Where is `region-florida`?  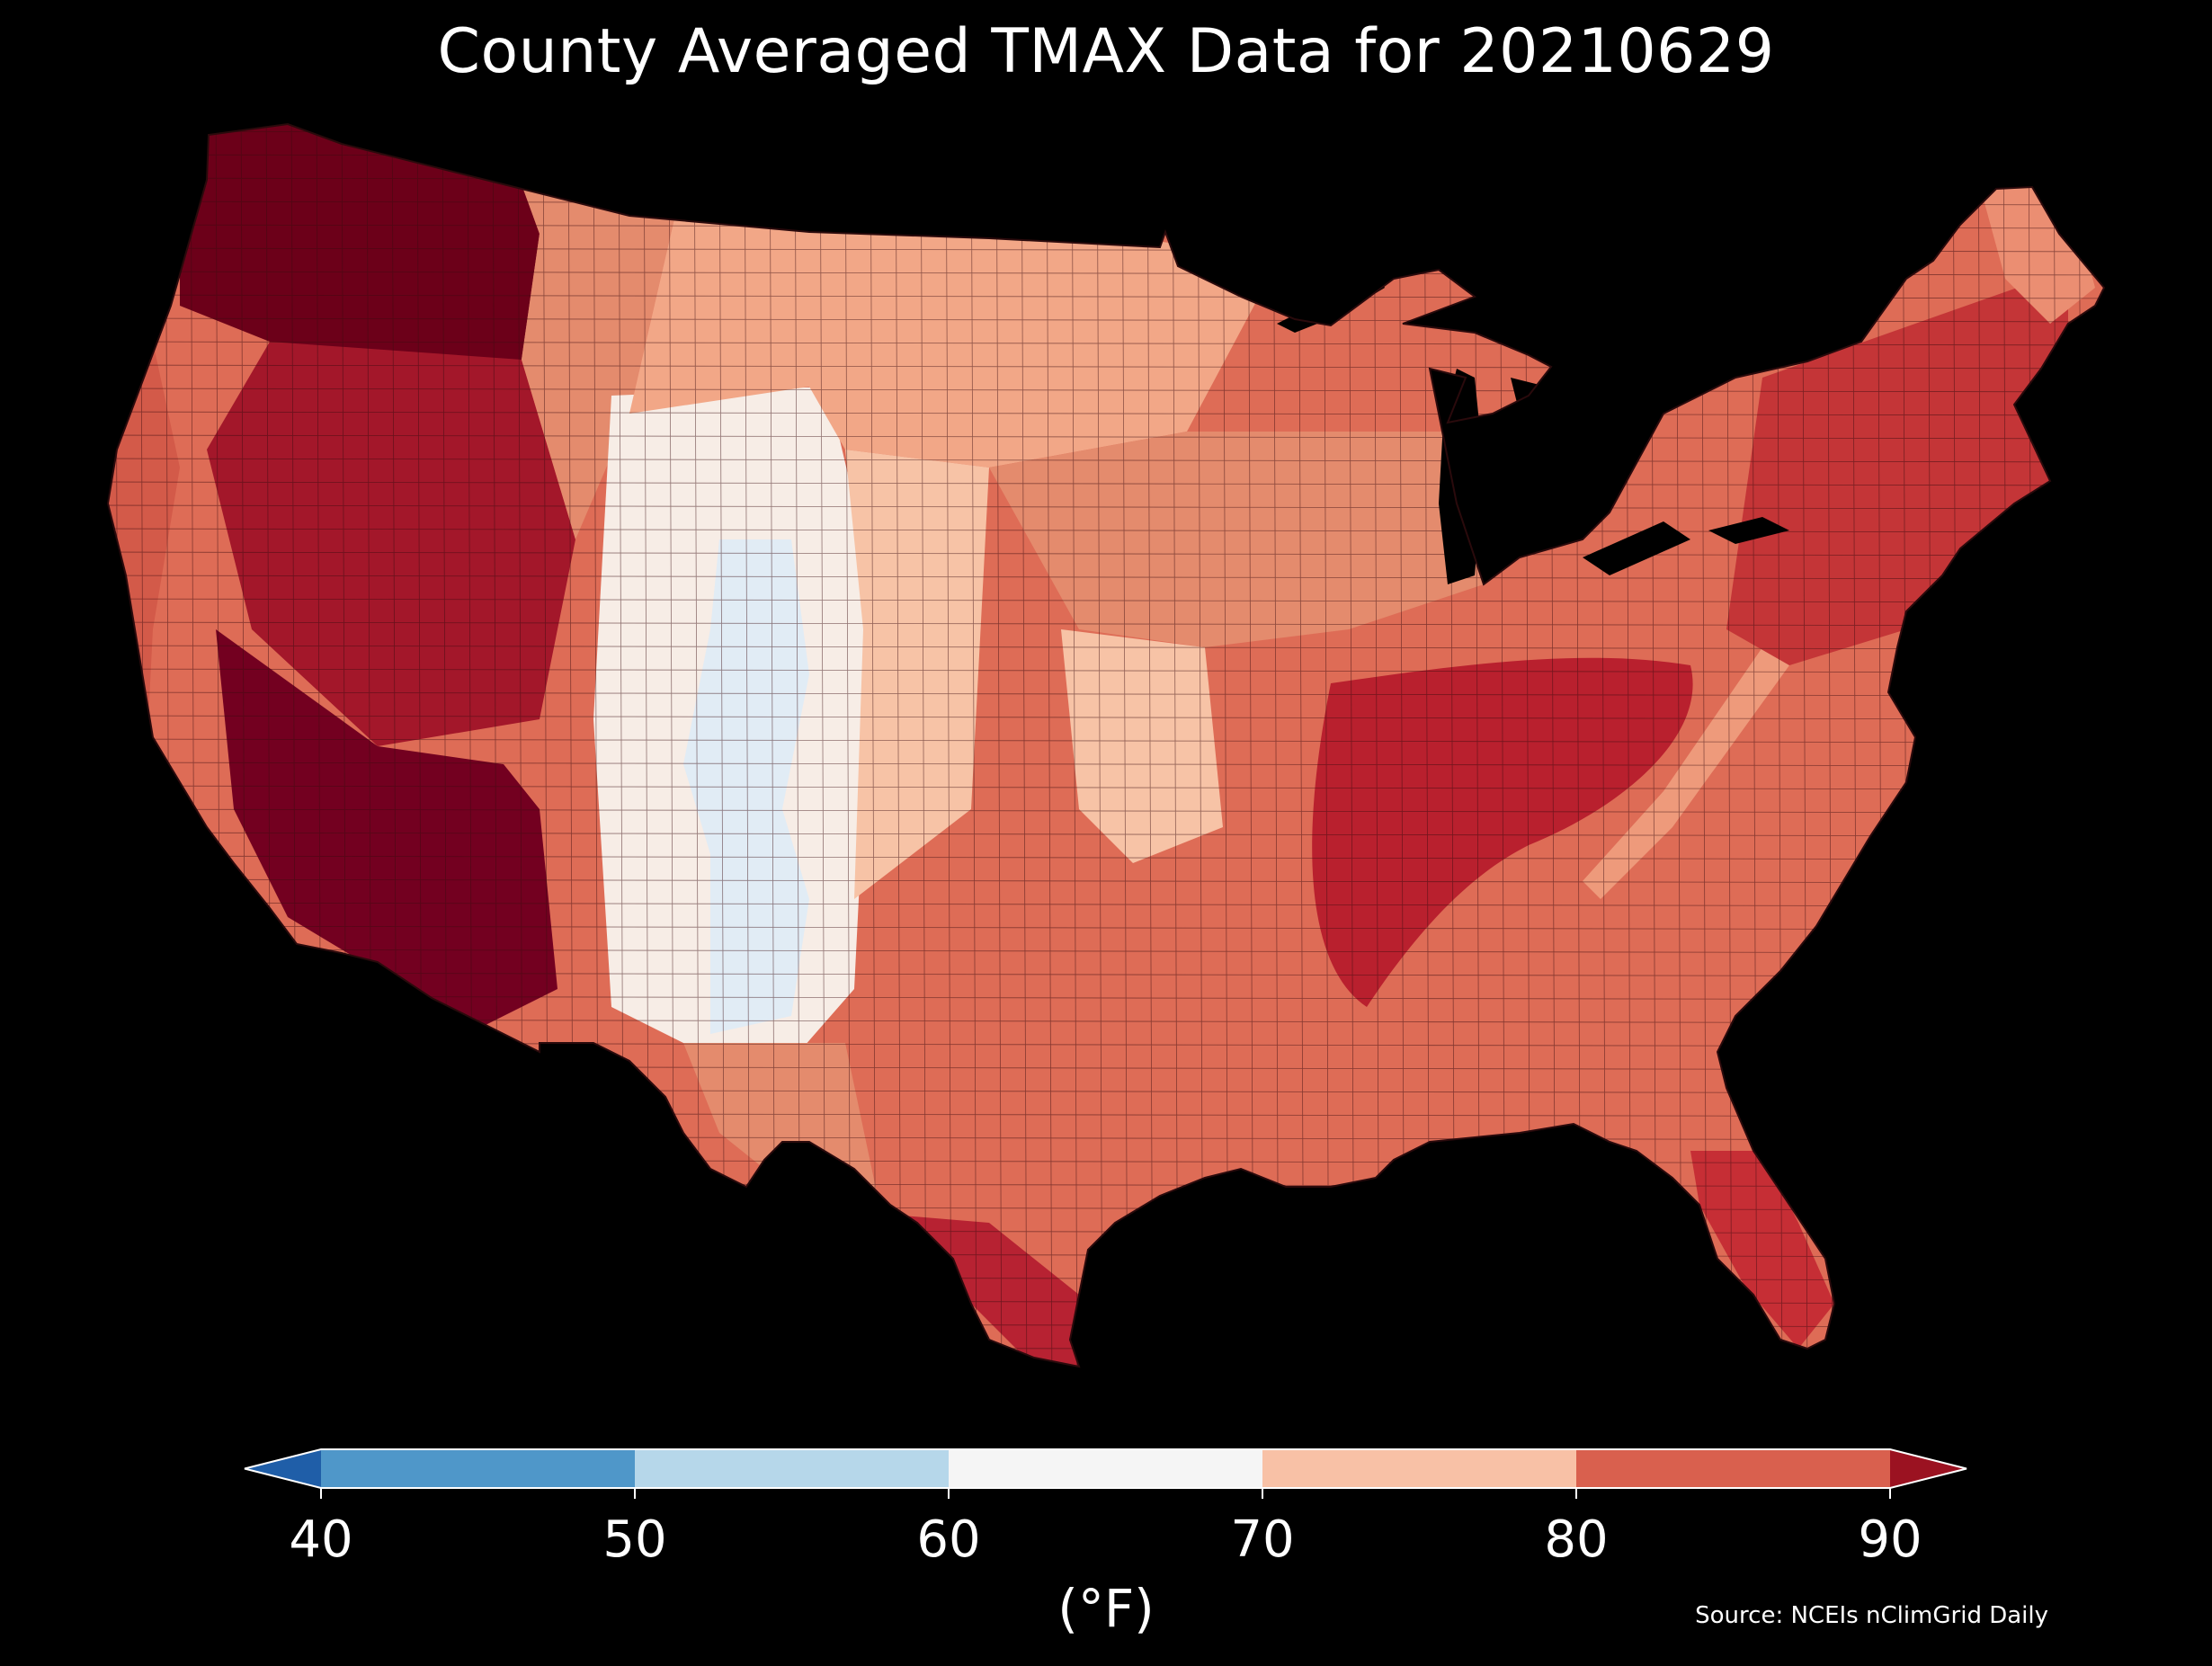
region-florida is located at coordinates (1762, 1250).